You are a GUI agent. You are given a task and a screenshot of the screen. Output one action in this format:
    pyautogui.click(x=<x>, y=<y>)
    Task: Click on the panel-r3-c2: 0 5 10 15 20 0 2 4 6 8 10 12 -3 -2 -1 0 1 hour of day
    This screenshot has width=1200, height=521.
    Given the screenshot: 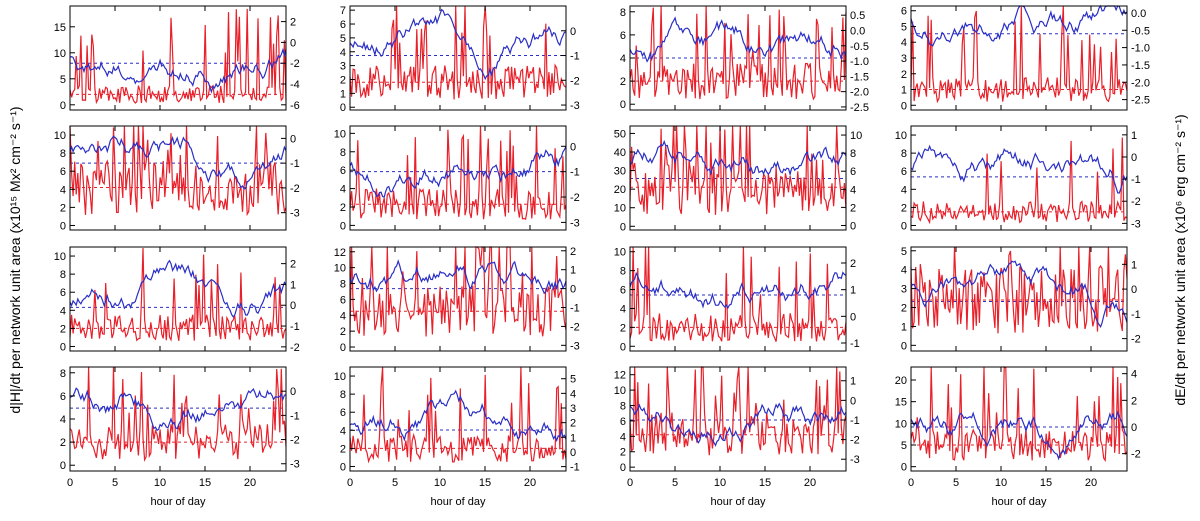 What is the action you would take?
    pyautogui.click(x=737, y=437)
    